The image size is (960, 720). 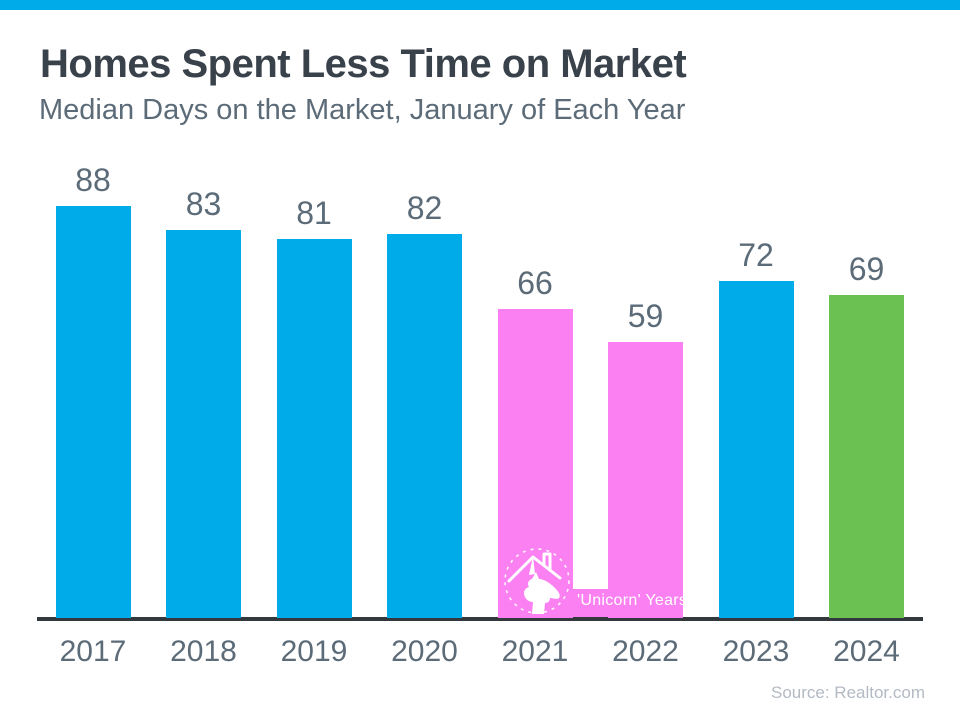 I want to click on x-axis-label-2017: 2017, so click(x=93, y=651).